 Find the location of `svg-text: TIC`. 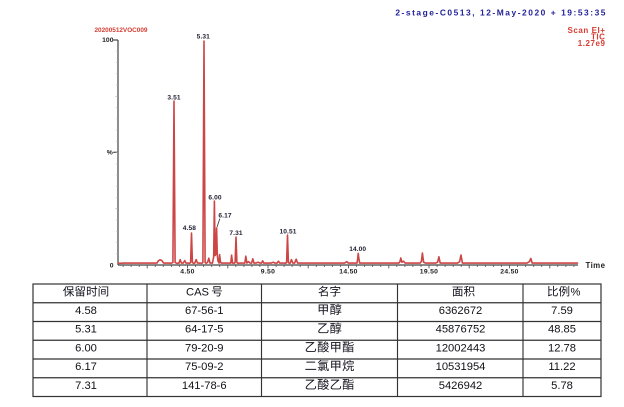

svg-text: TIC is located at coordinates (598, 36).